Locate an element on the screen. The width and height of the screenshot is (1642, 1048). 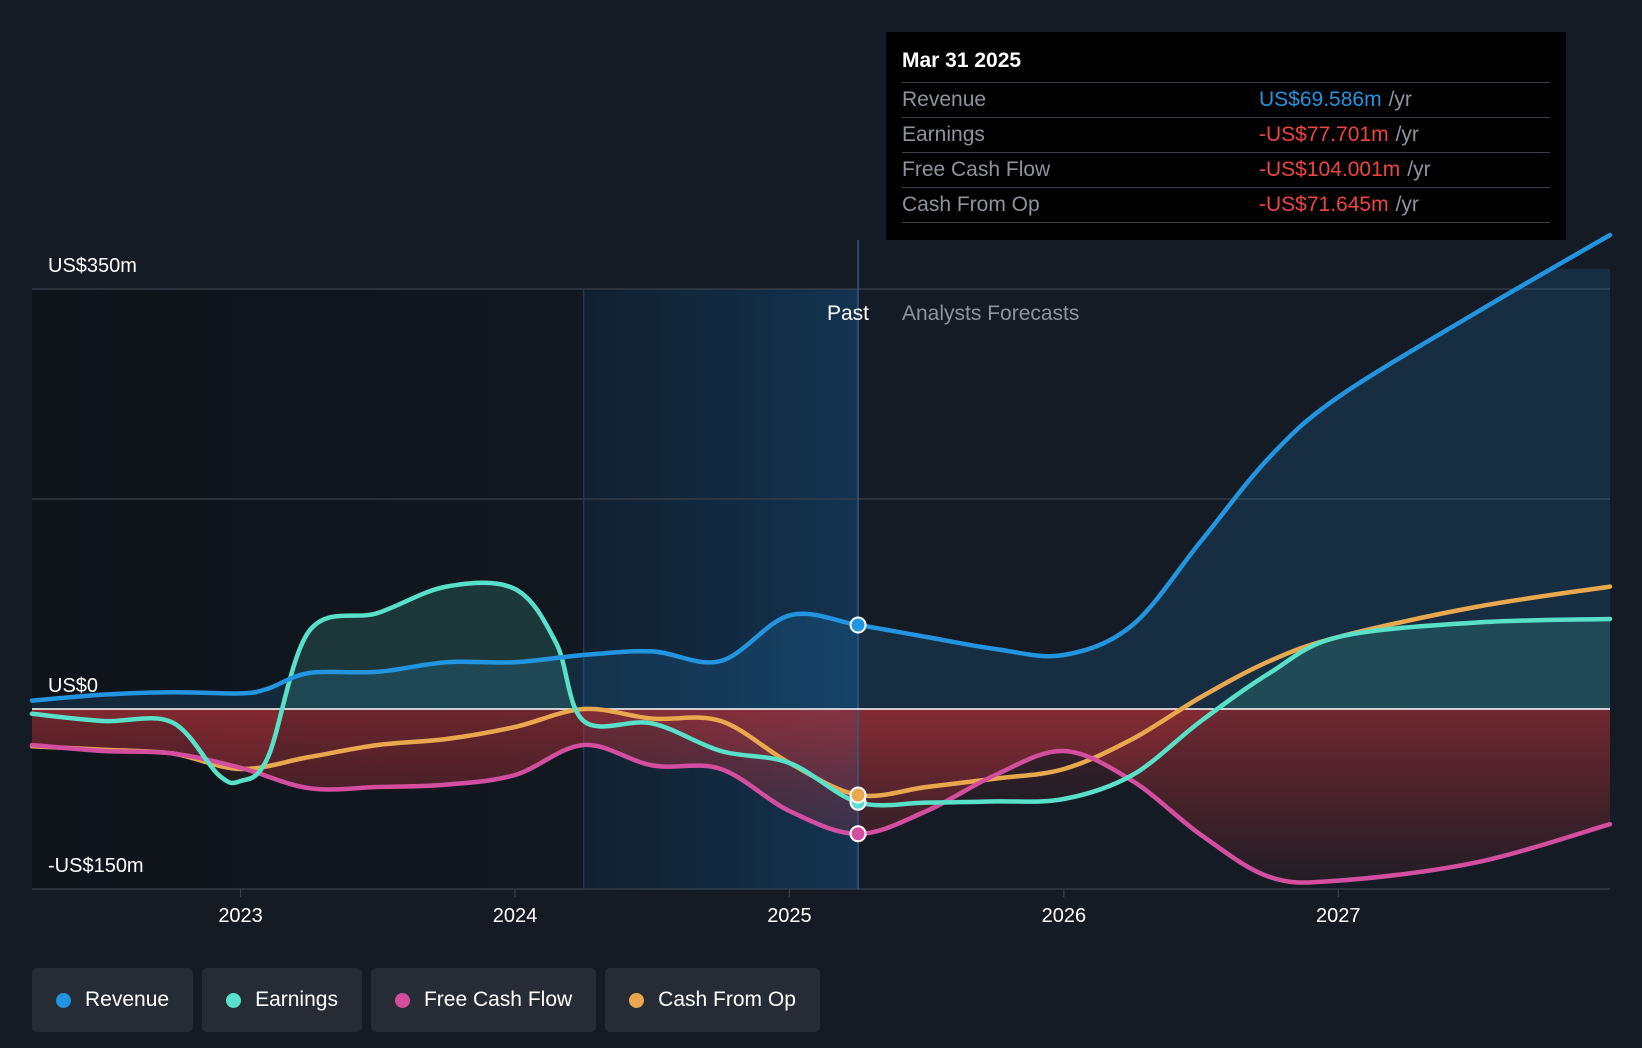
revenue-marker is located at coordinates (858, 625).